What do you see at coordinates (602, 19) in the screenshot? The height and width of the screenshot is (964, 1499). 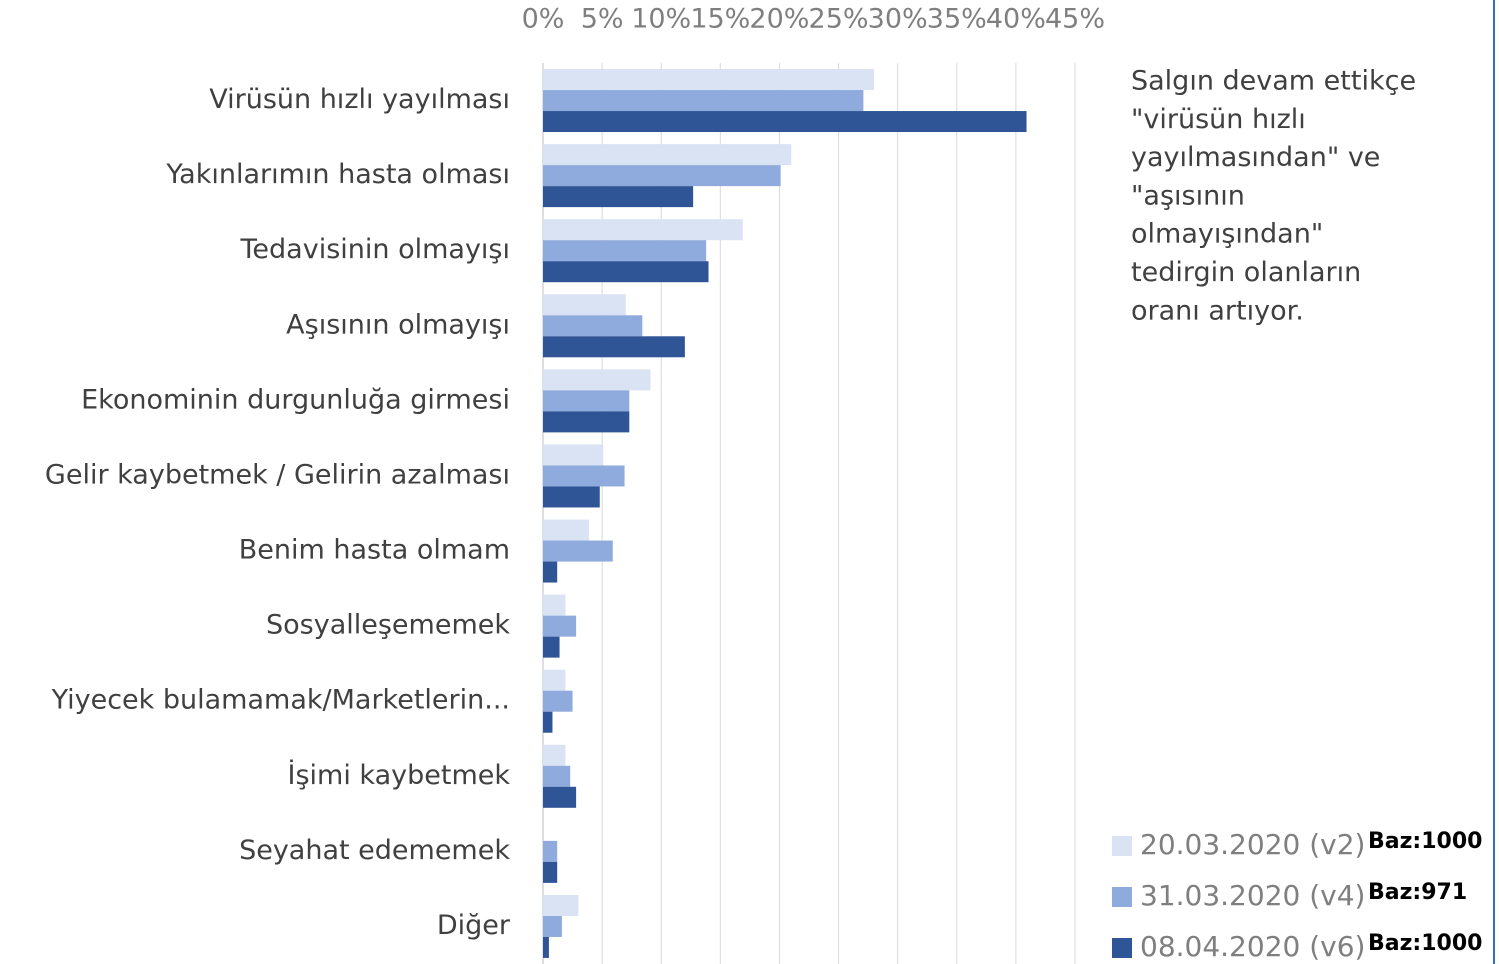 I see `x-tick-label: 5%` at bounding box center [602, 19].